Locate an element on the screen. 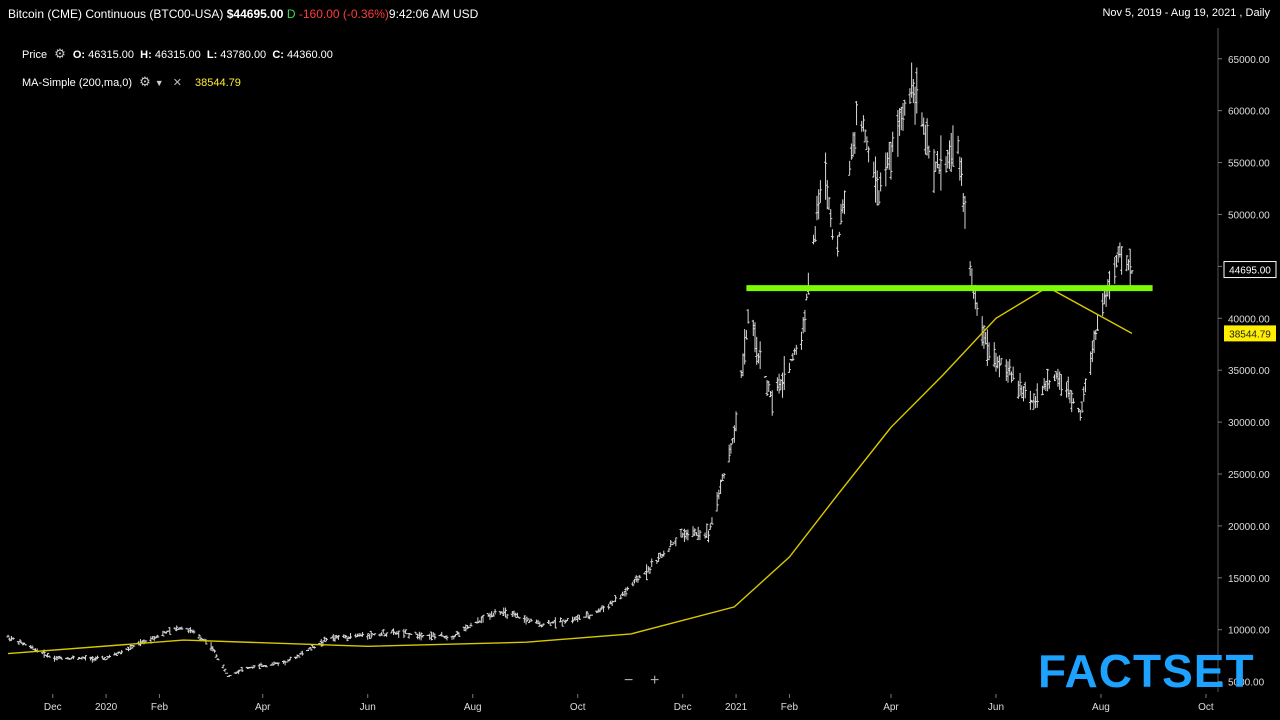  price-label: Price is located at coordinates (35, 55).